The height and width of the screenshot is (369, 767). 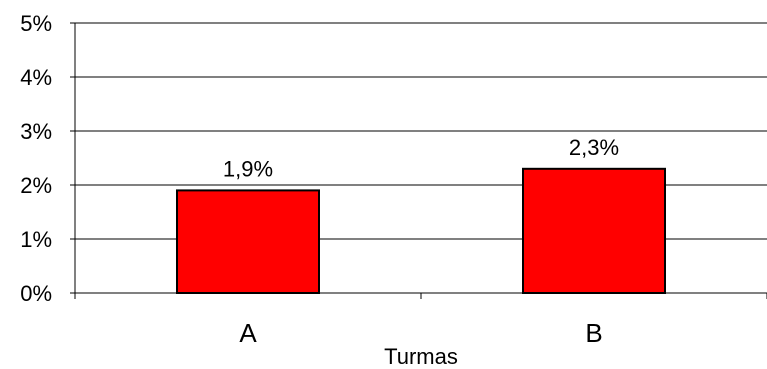 I want to click on data-label: 2,3%, so click(x=594, y=147).